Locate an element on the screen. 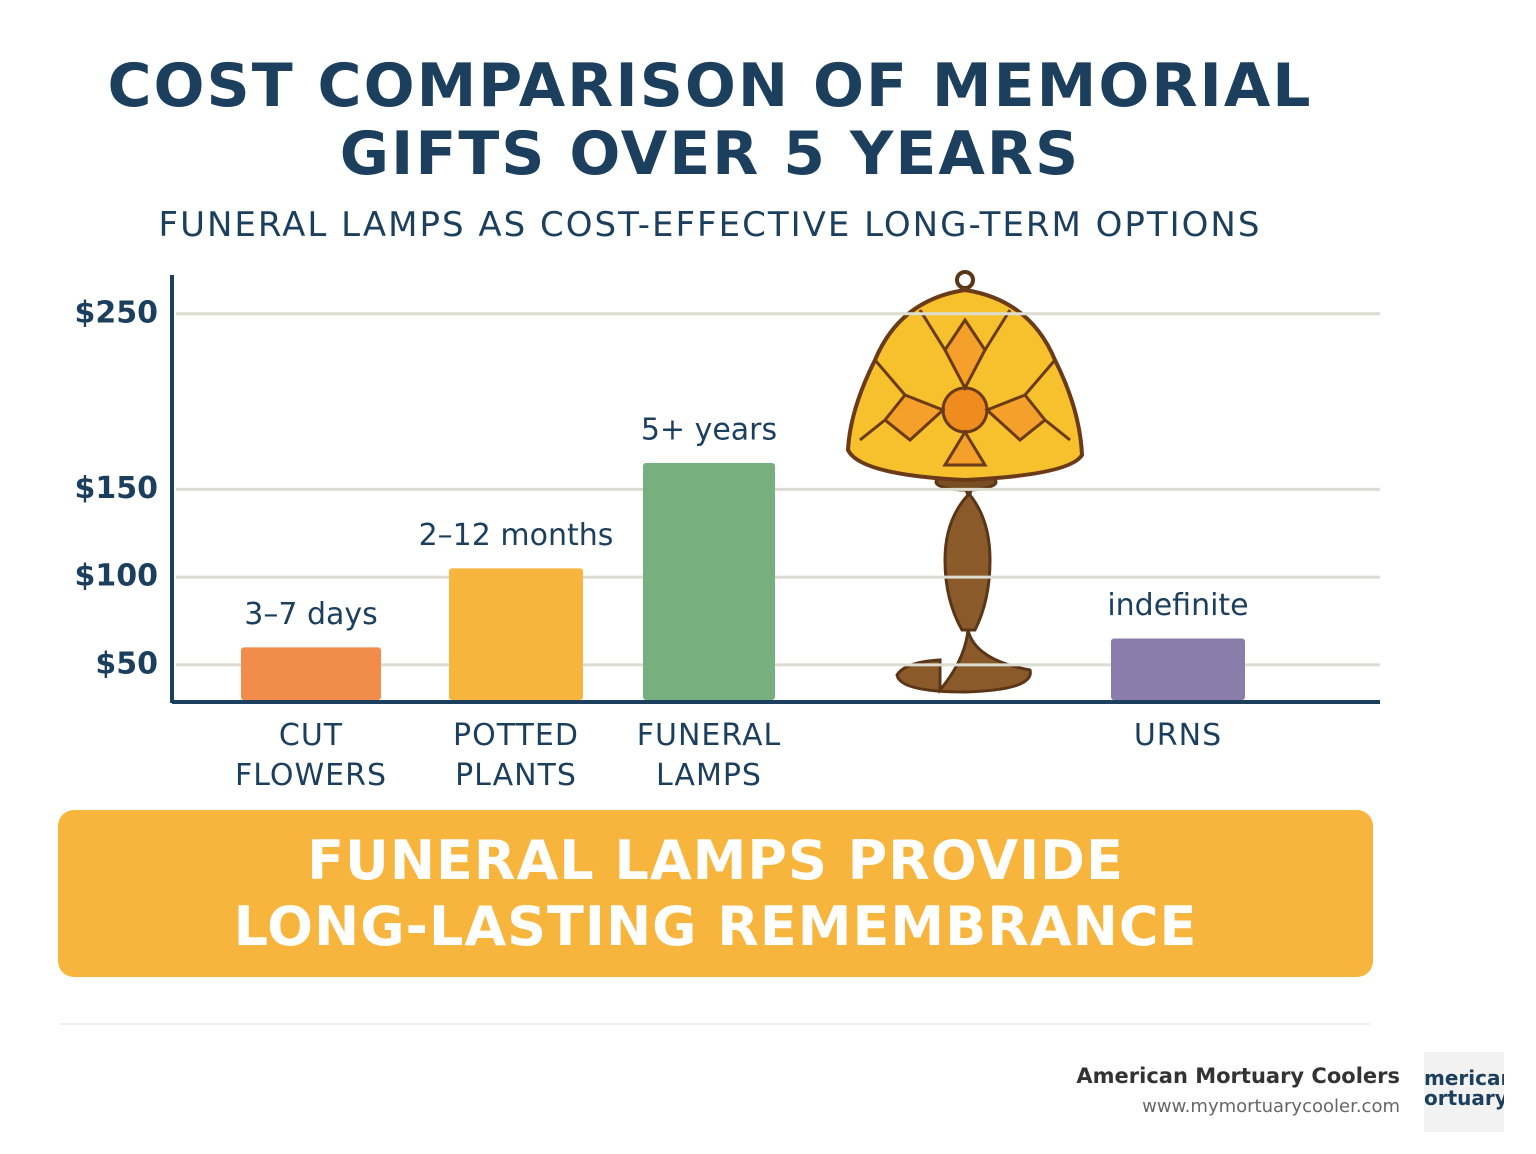  footer-url: www.mymortuarycooler.com is located at coordinates (1271, 1106).